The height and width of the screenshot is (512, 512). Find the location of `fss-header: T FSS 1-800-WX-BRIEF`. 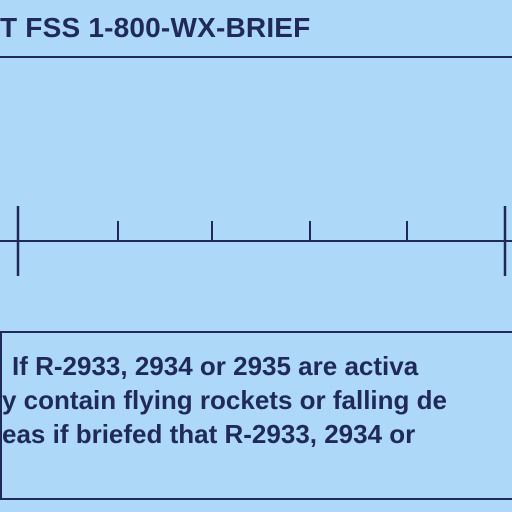

fss-header: T FSS 1-800-WX-BRIEF is located at coordinates (256, 29).